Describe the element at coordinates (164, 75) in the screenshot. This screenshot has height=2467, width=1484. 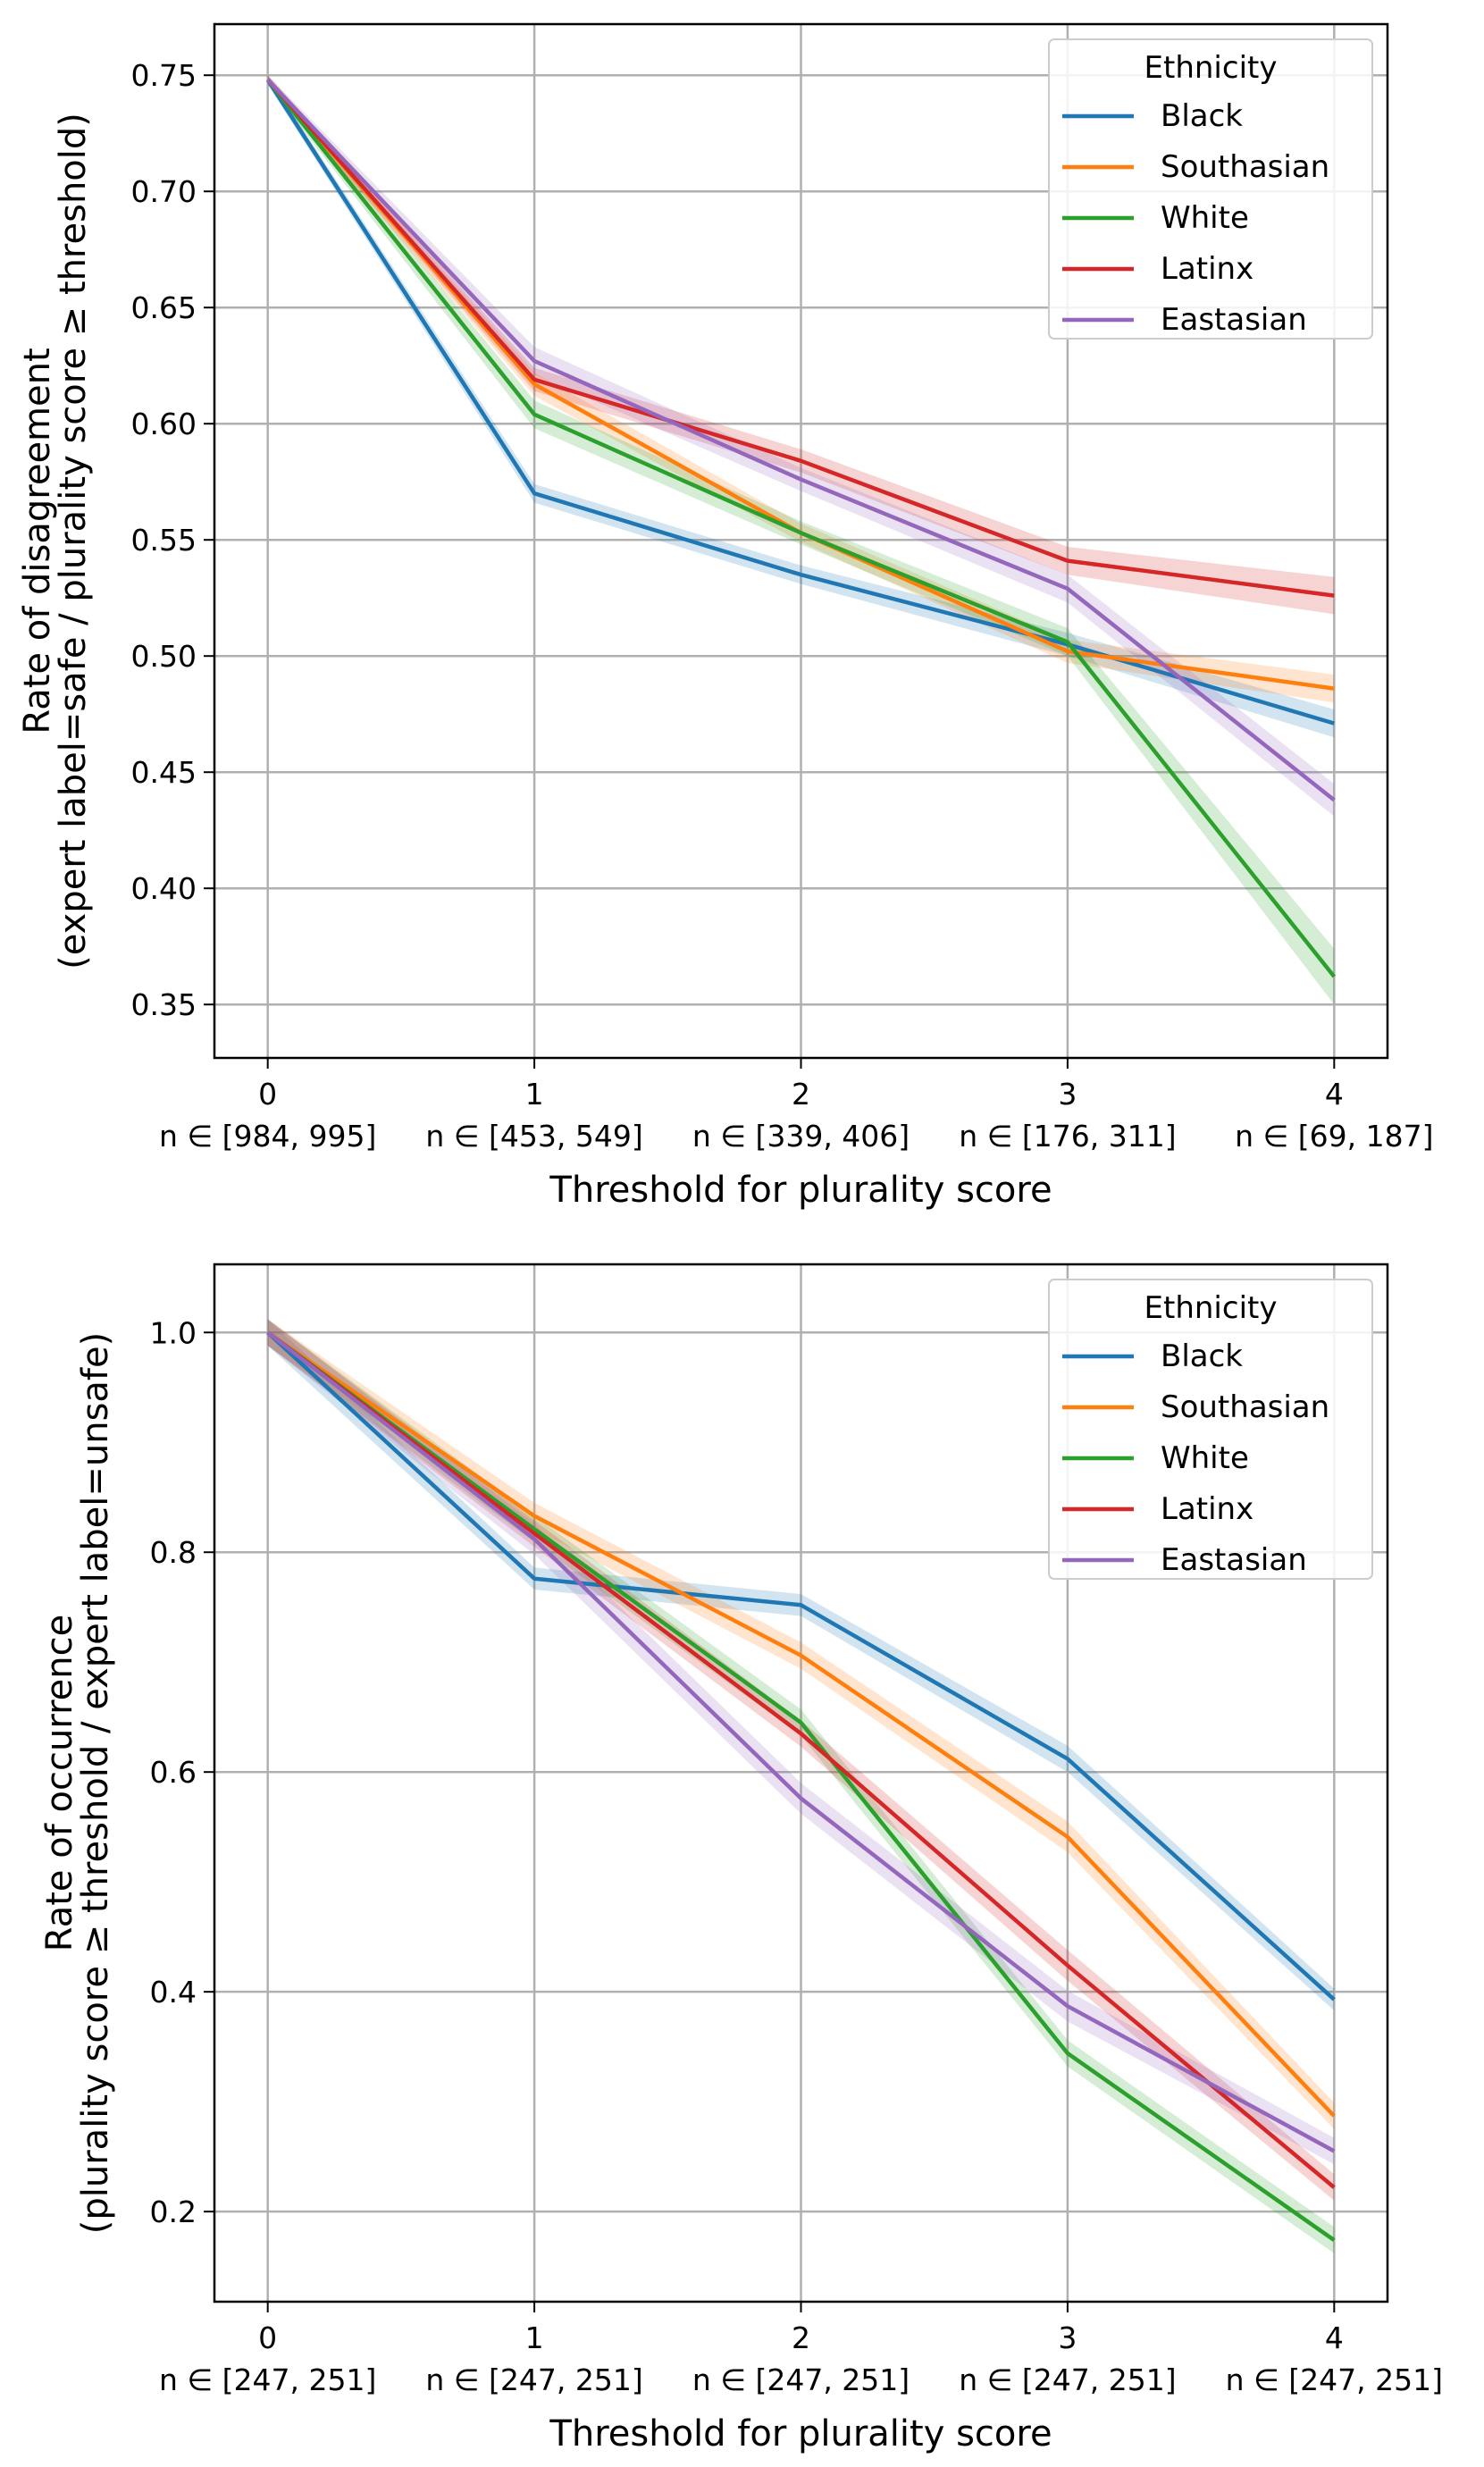
I see `y-tick-label: 0.75` at that location.